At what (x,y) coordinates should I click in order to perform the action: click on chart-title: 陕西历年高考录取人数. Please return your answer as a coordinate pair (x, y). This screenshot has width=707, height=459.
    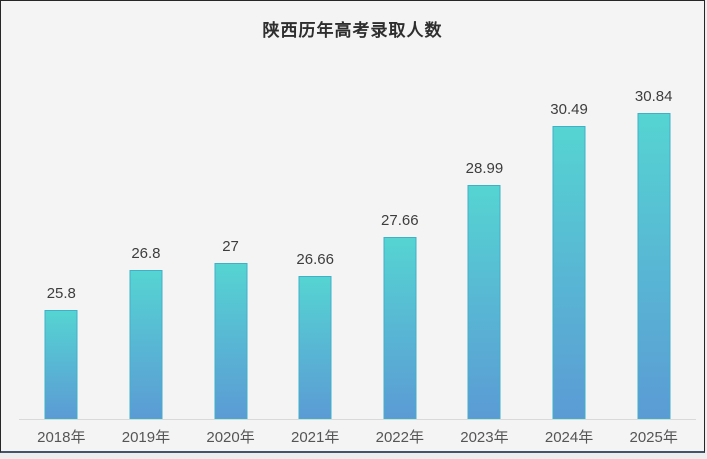
    Looking at the image, I should click on (352, 30).